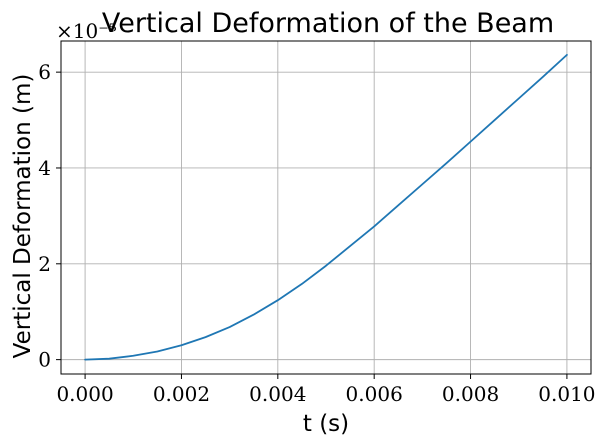 The width and height of the screenshot is (604, 446). Describe the element at coordinates (86, 31) in the screenshot. I see `y-offset-label: ×10⁻⁵` at that location.